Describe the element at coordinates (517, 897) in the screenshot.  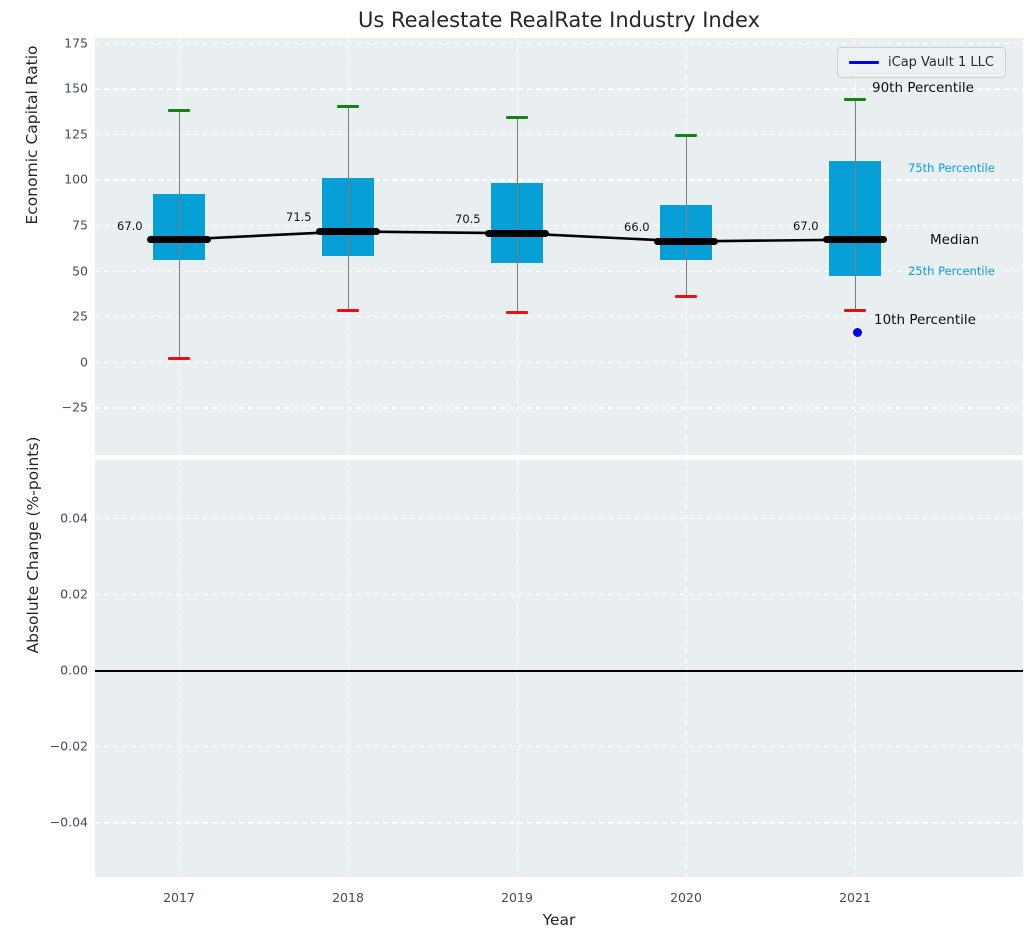
I see `x-tick-label: 2019` at that location.